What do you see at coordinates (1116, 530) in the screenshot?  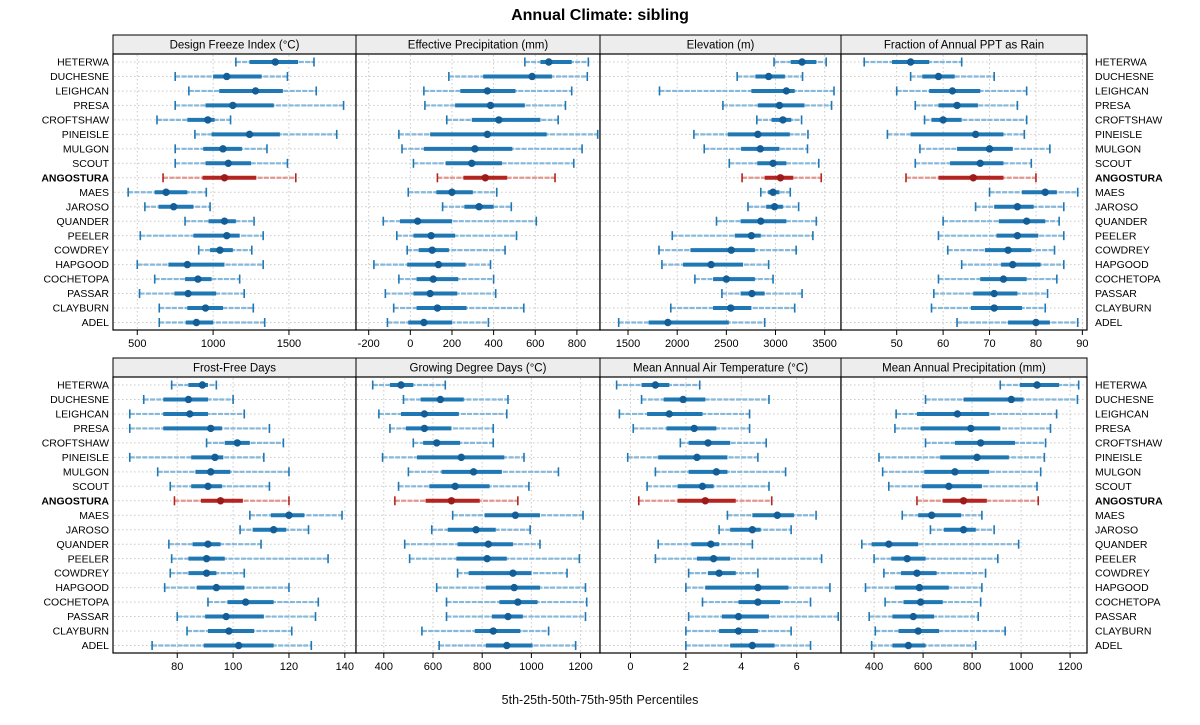 I see `station-label-right: JAROSO` at bounding box center [1116, 530].